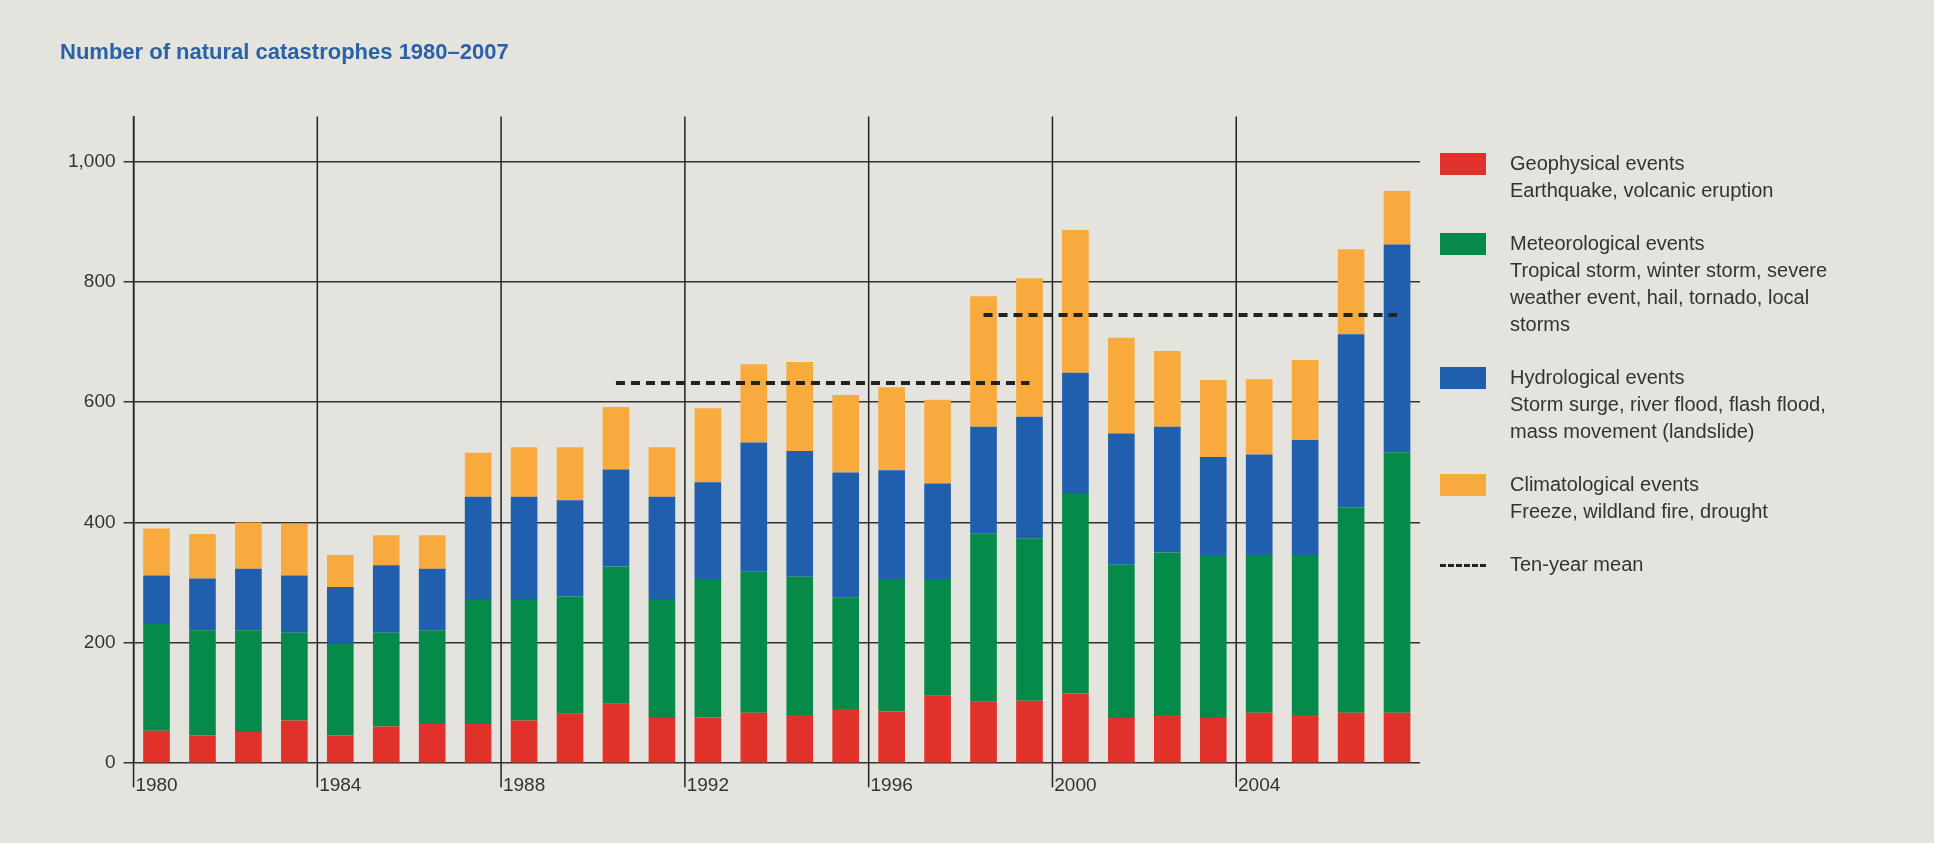 This screenshot has height=843, width=1934. What do you see at coordinates (707, 784) in the screenshot?
I see `x-tick-label: 1992` at bounding box center [707, 784].